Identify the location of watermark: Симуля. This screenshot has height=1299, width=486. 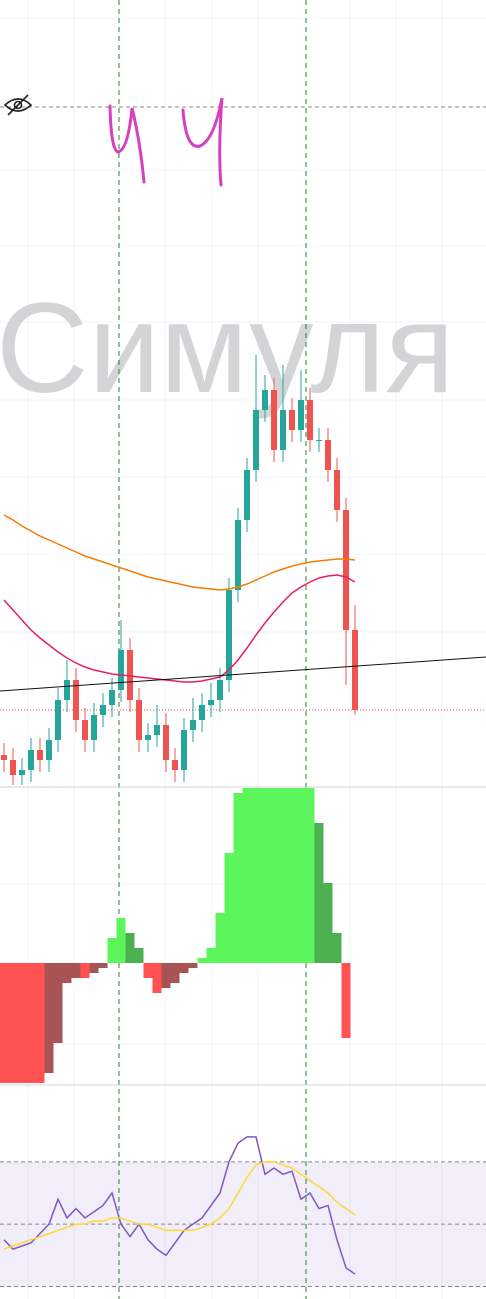
(227, 348).